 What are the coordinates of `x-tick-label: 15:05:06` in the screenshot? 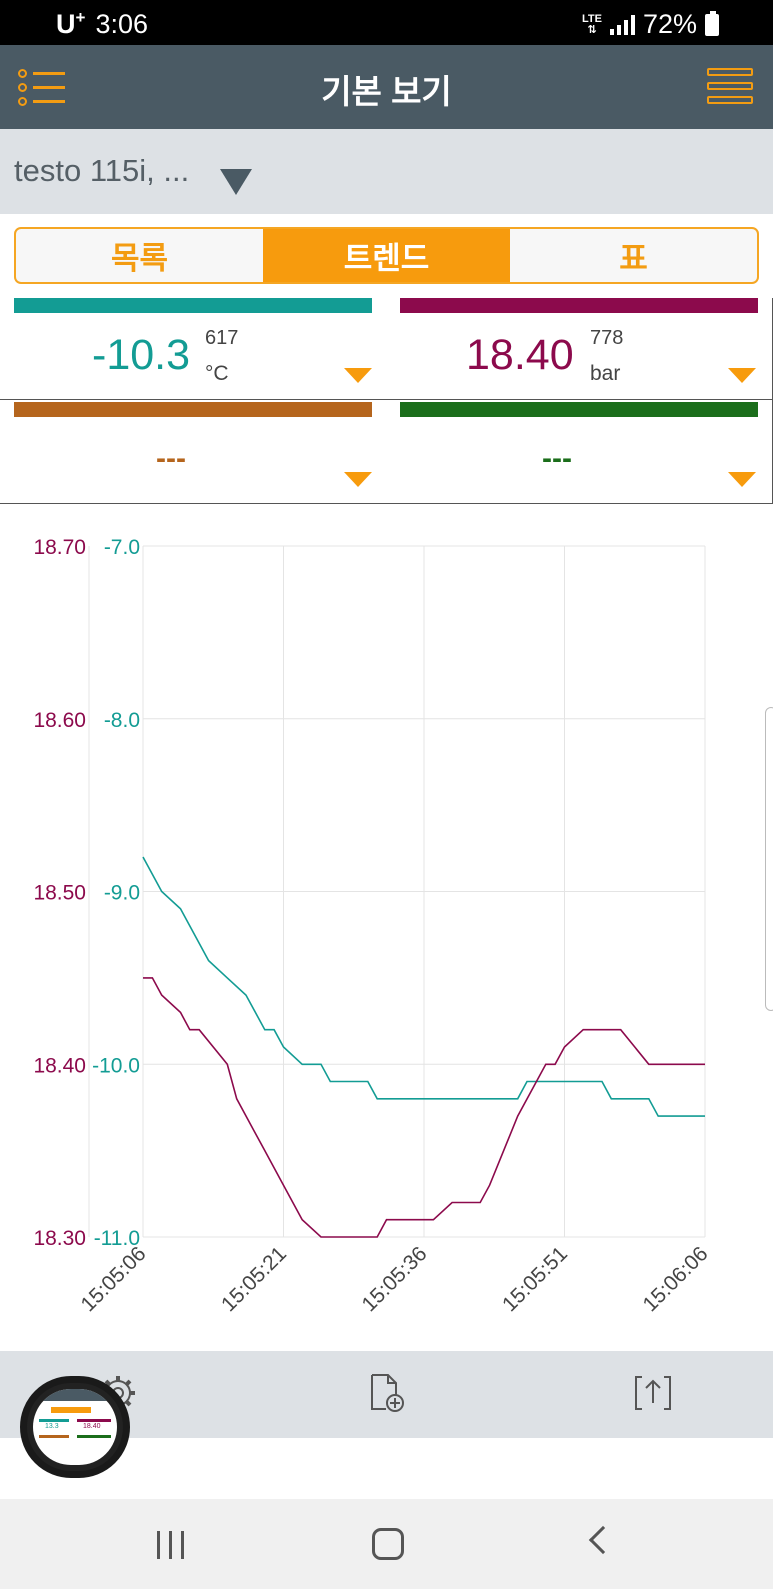 It's located at (113, 1279).